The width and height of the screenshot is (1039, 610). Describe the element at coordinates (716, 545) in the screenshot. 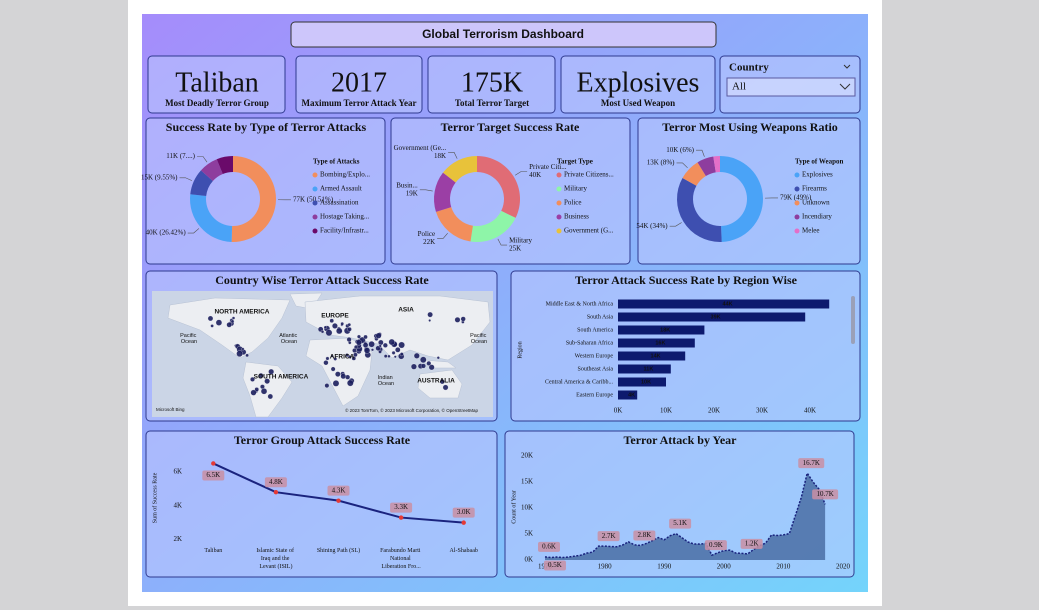

I see `data-label: 0.9K` at that location.